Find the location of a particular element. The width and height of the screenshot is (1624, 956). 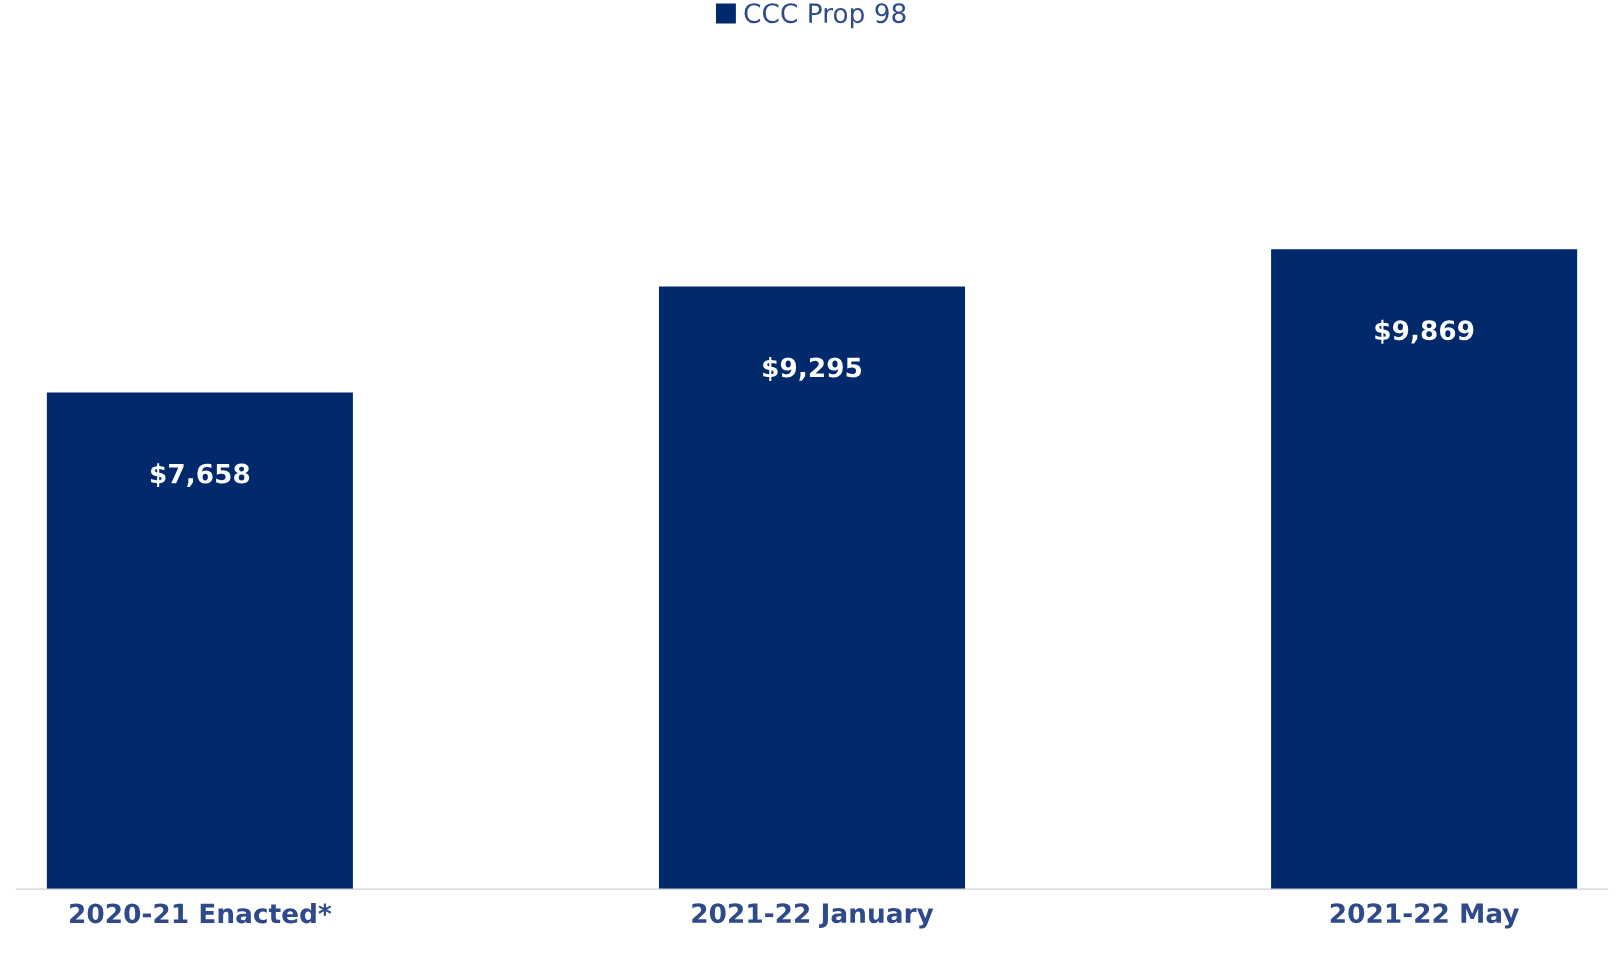

data-label: $9,295 is located at coordinates (812, 369).